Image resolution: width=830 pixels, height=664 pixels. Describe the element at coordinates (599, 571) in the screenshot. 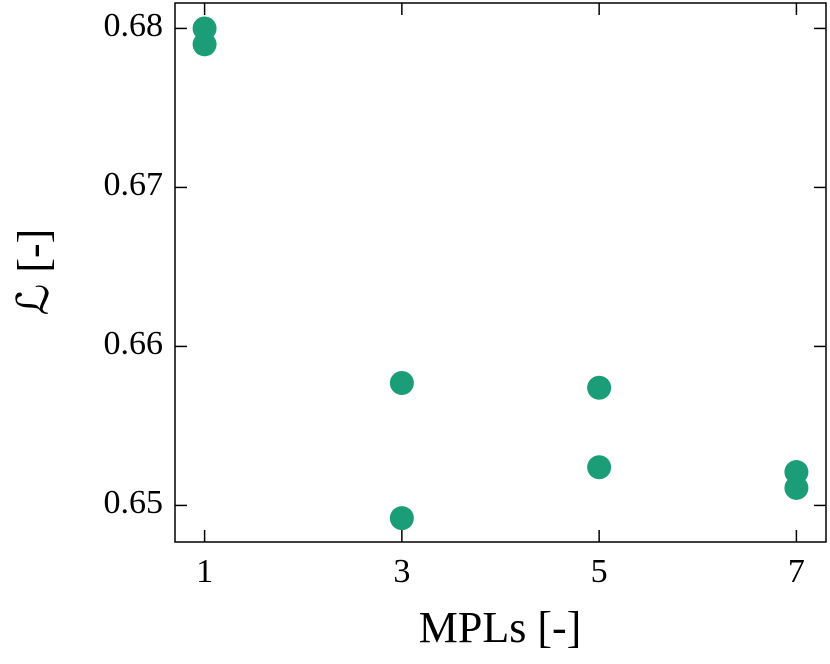

I see `x-tick-label: 5` at that location.